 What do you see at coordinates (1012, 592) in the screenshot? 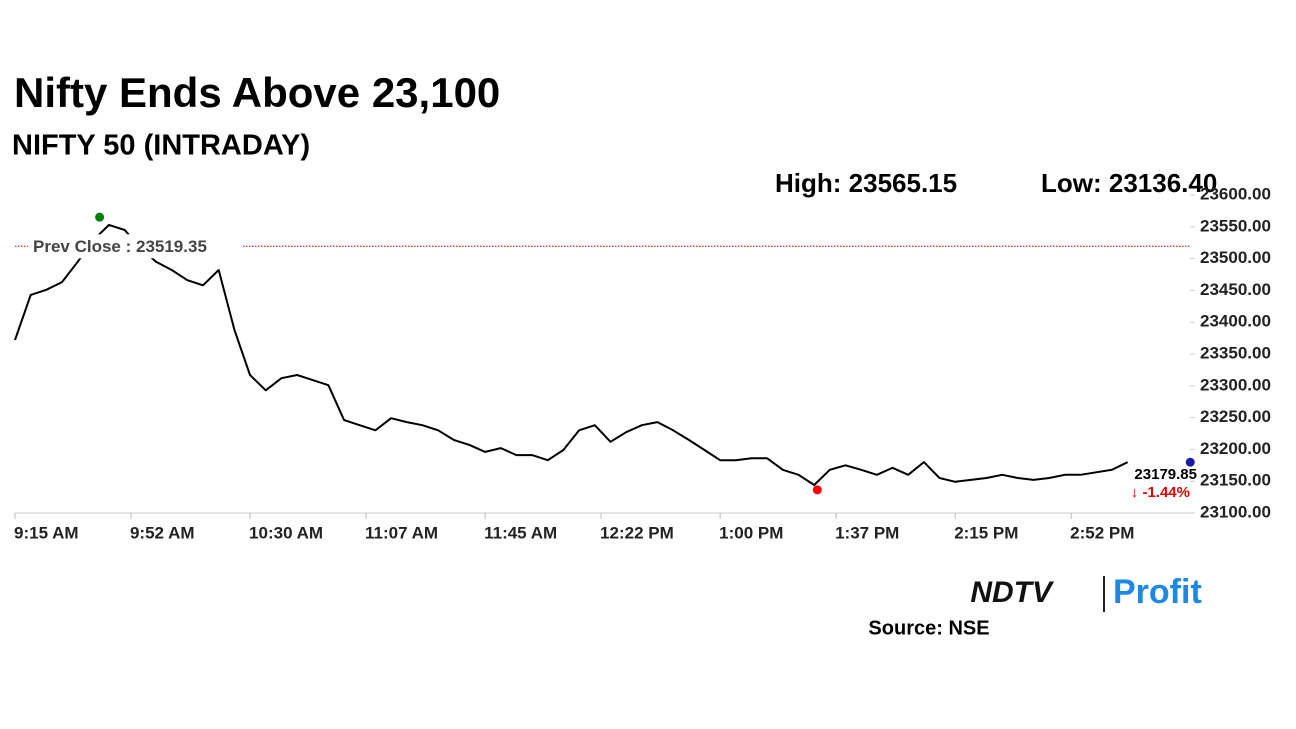
I see `logo-ndtv: NDTV` at bounding box center [1012, 592].